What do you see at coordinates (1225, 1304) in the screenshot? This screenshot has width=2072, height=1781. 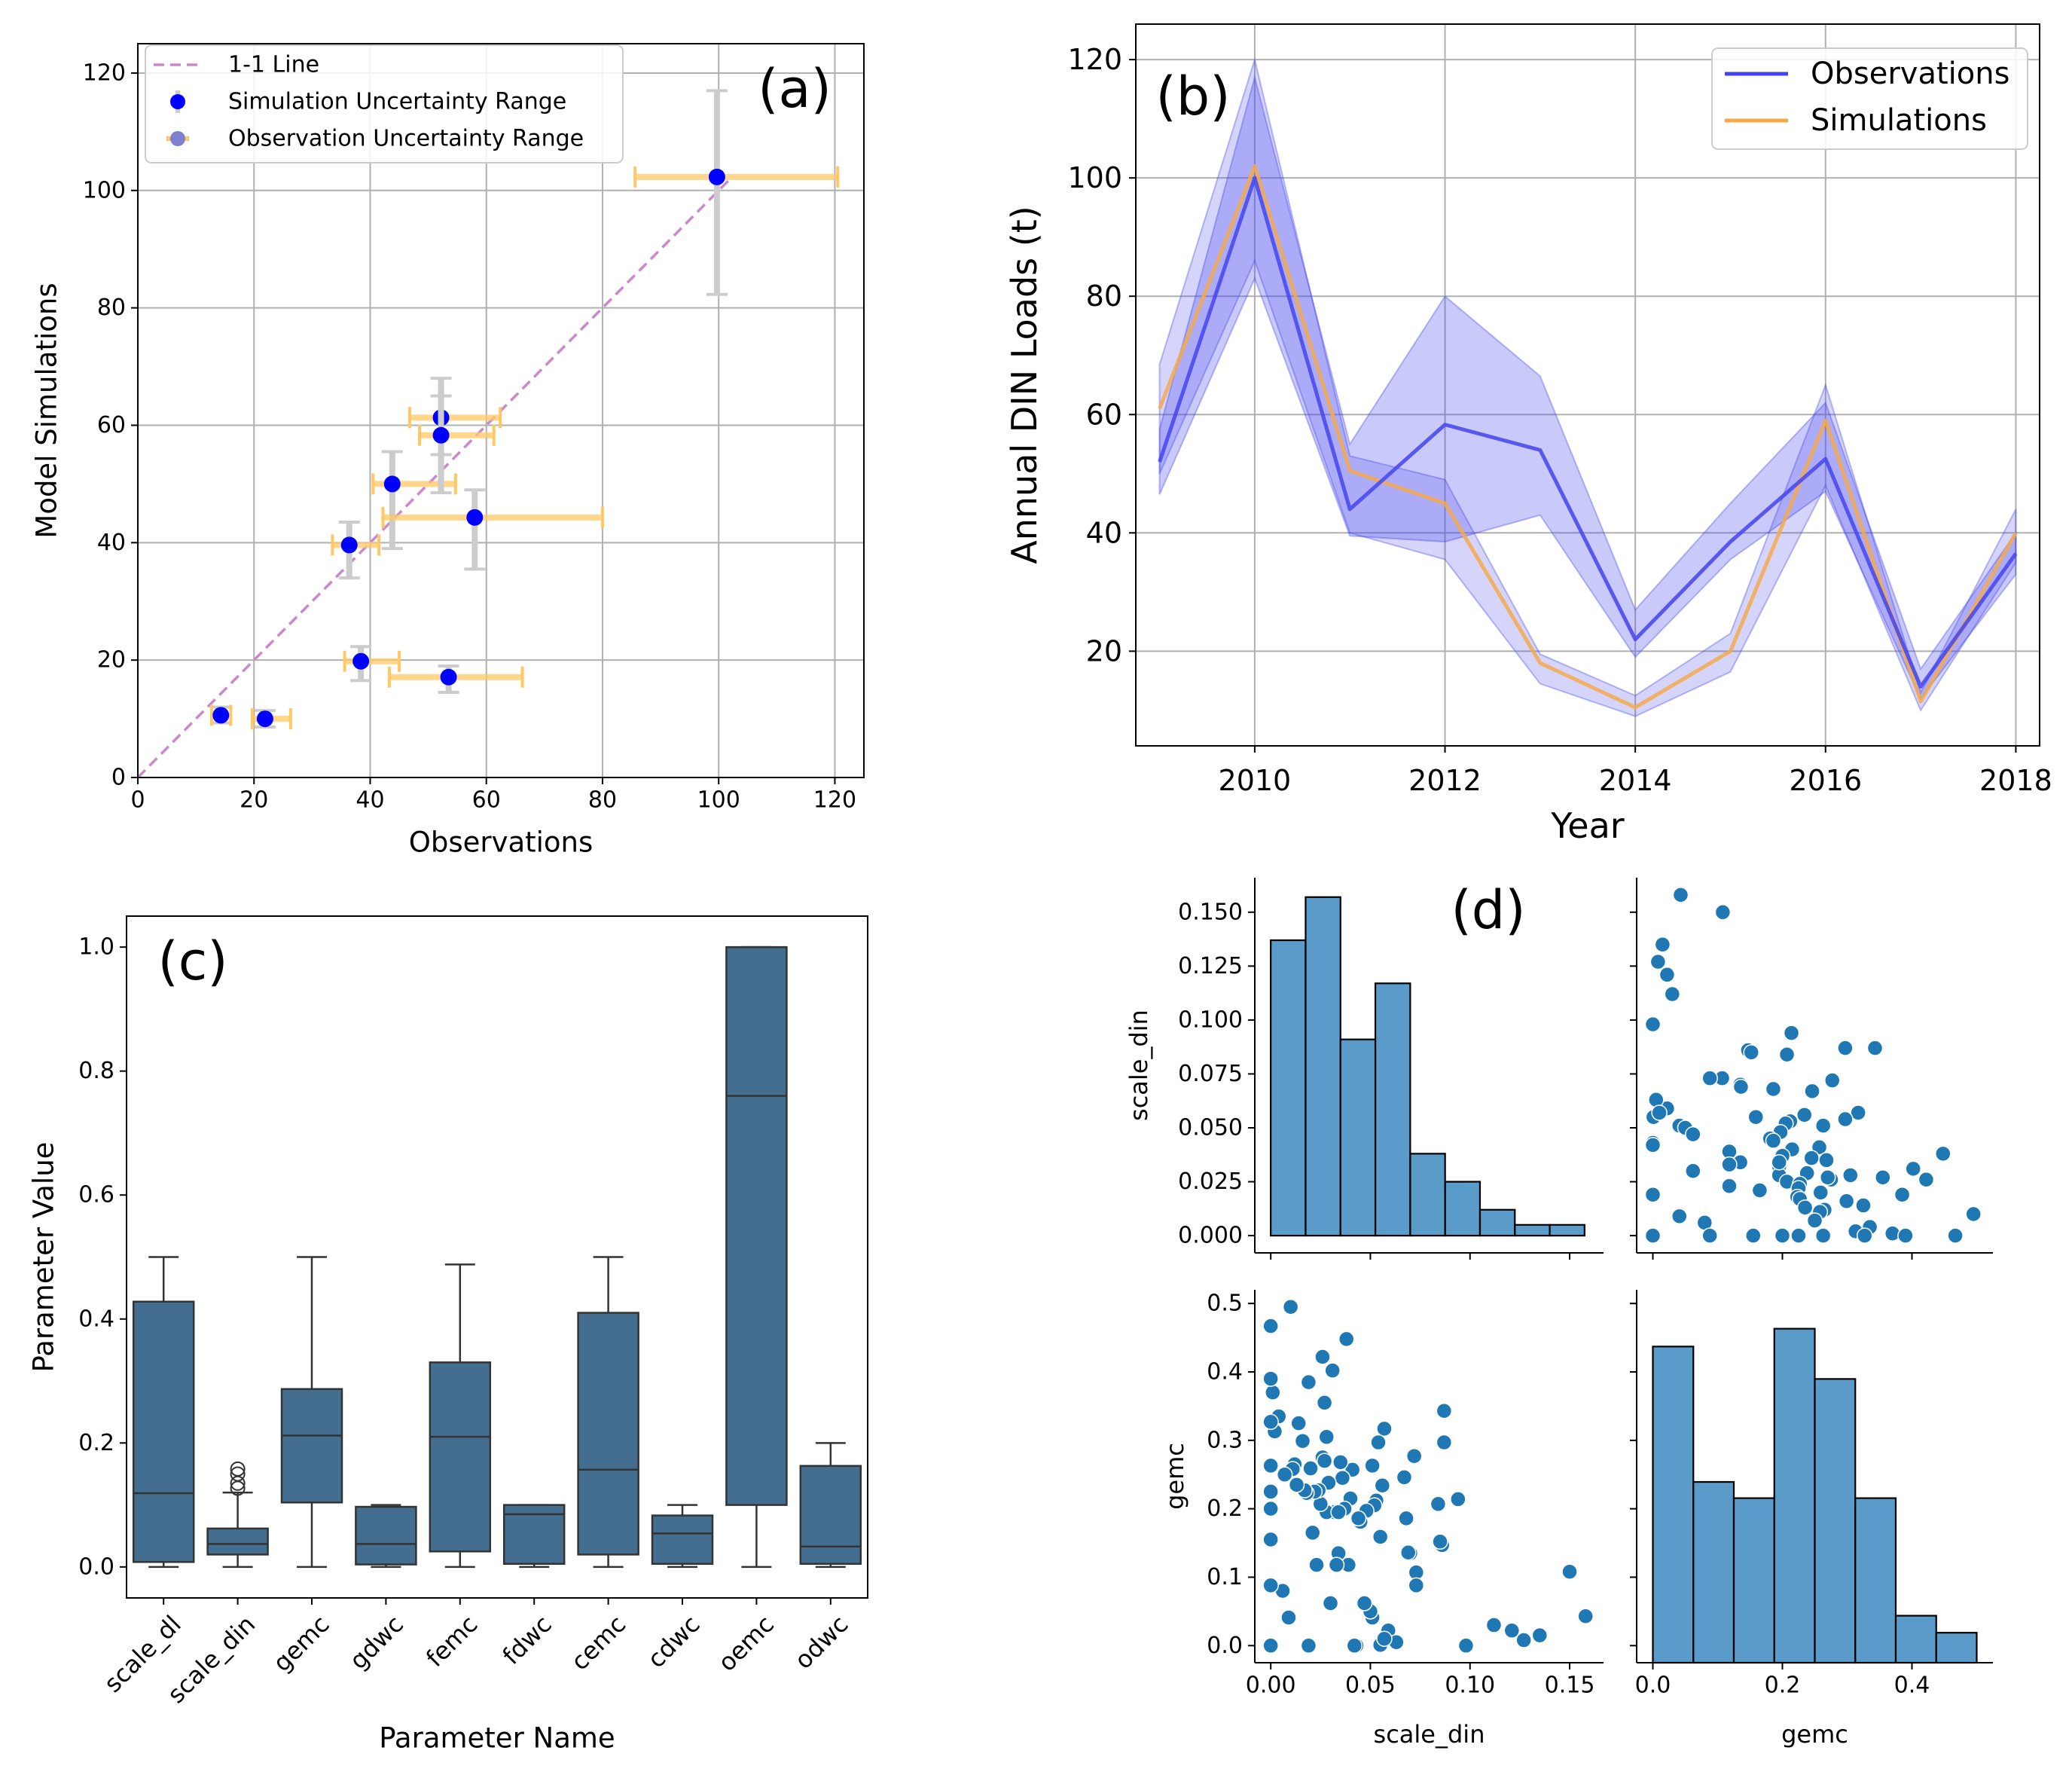 I see `y-tick-label: 0.5` at bounding box center [1225, 1304].